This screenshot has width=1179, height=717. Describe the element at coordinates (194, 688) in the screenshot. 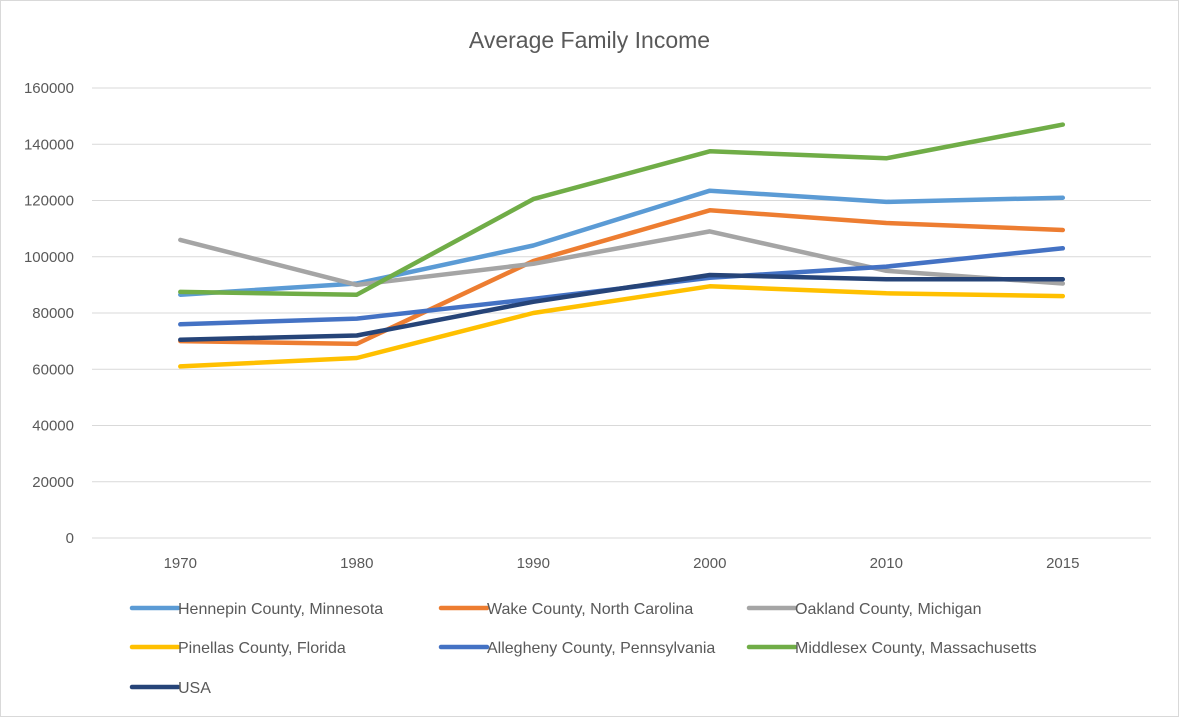

I see `legend-label: USA` at that location.